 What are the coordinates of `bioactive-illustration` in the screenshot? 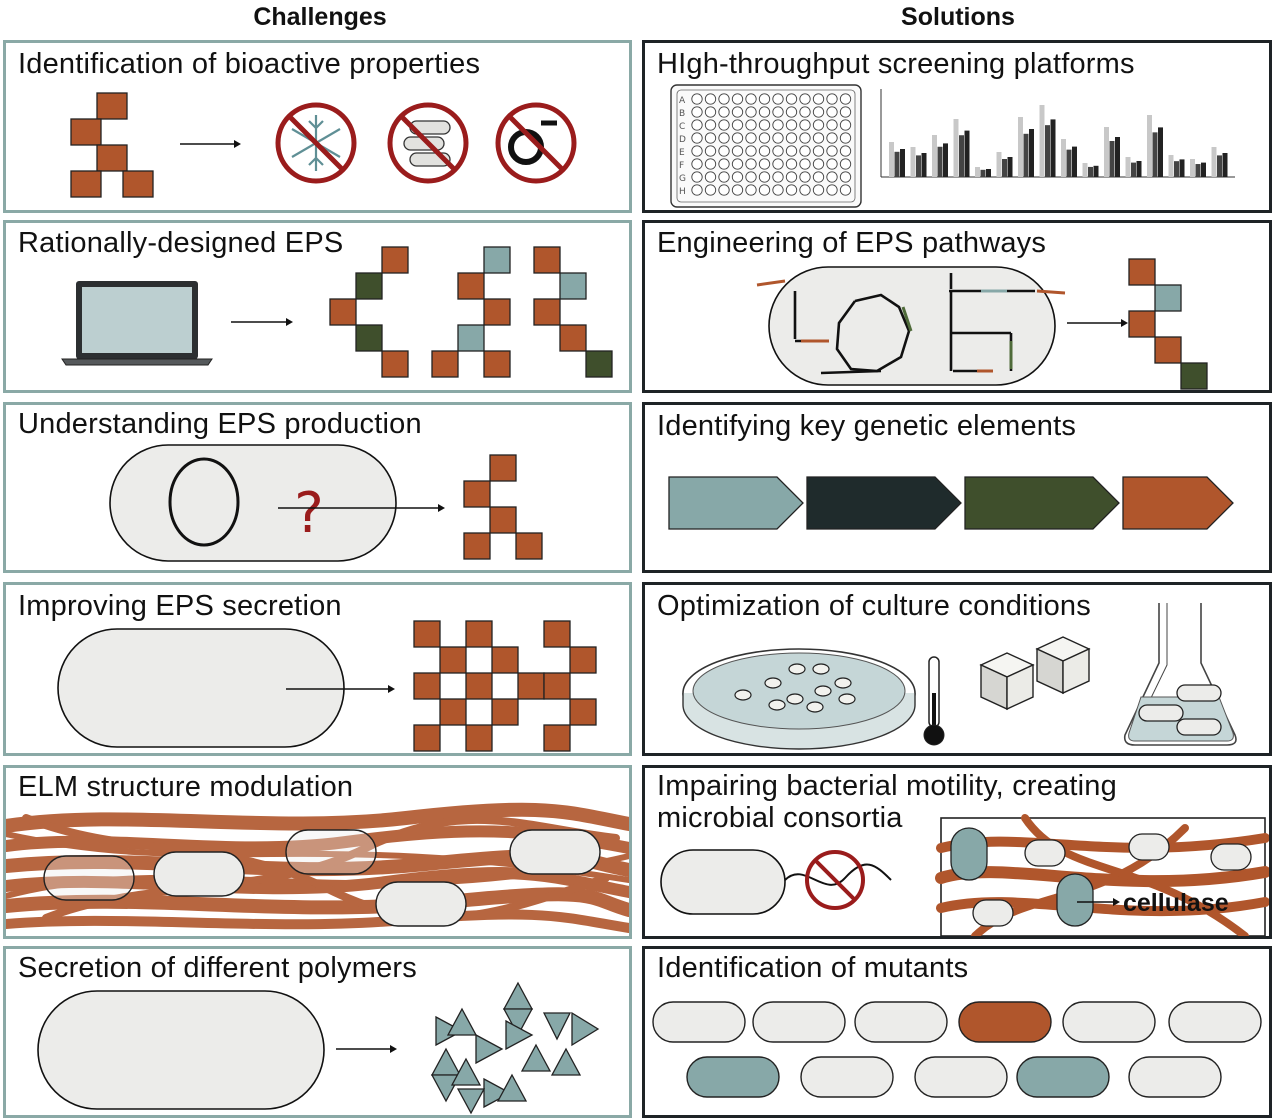 It's located at (323, 145).